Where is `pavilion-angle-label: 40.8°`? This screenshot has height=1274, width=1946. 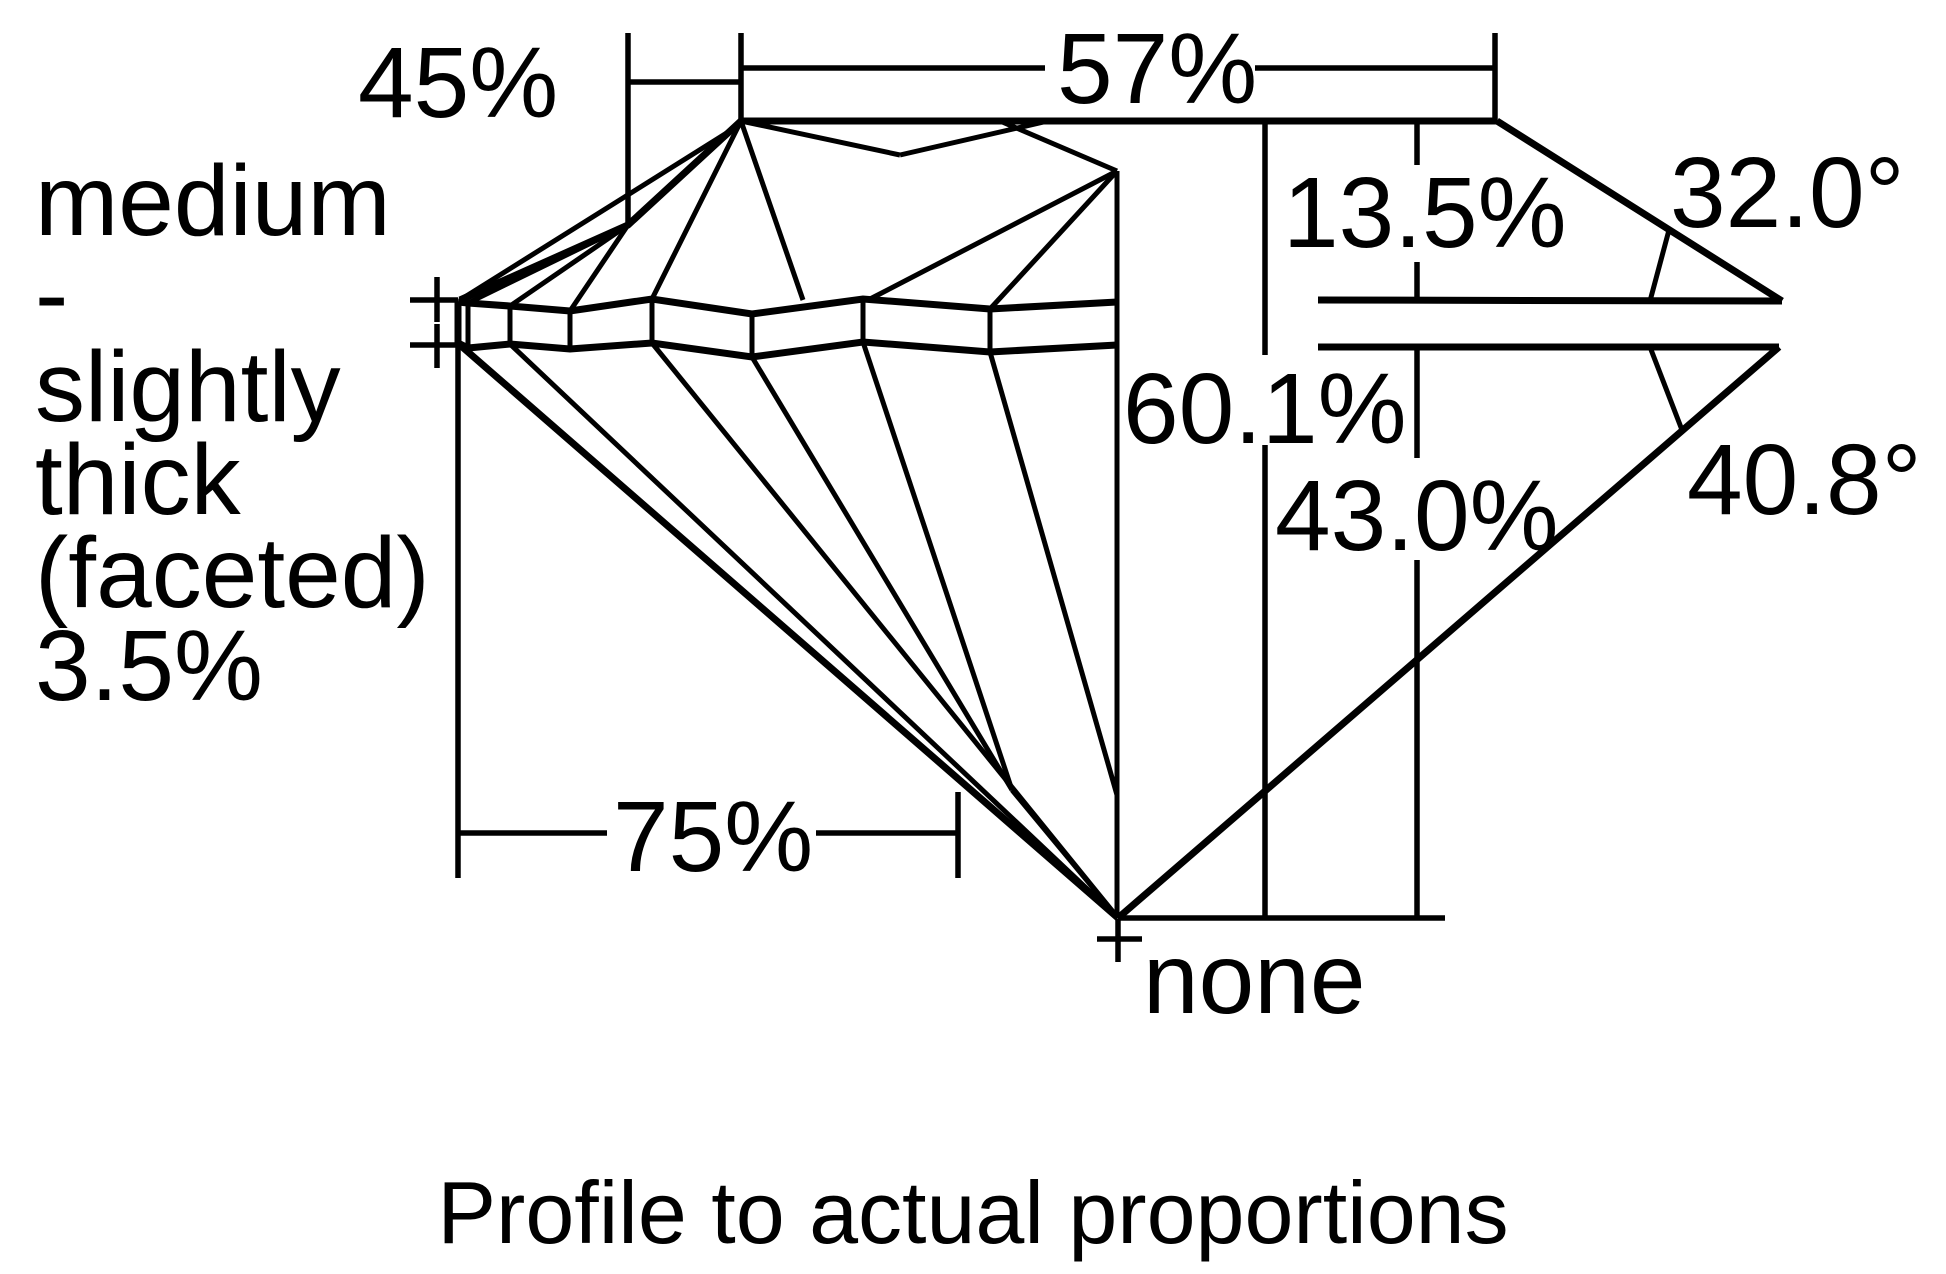
pavilion-angle-label: 40.8° is located at coordinates (1804, 480).